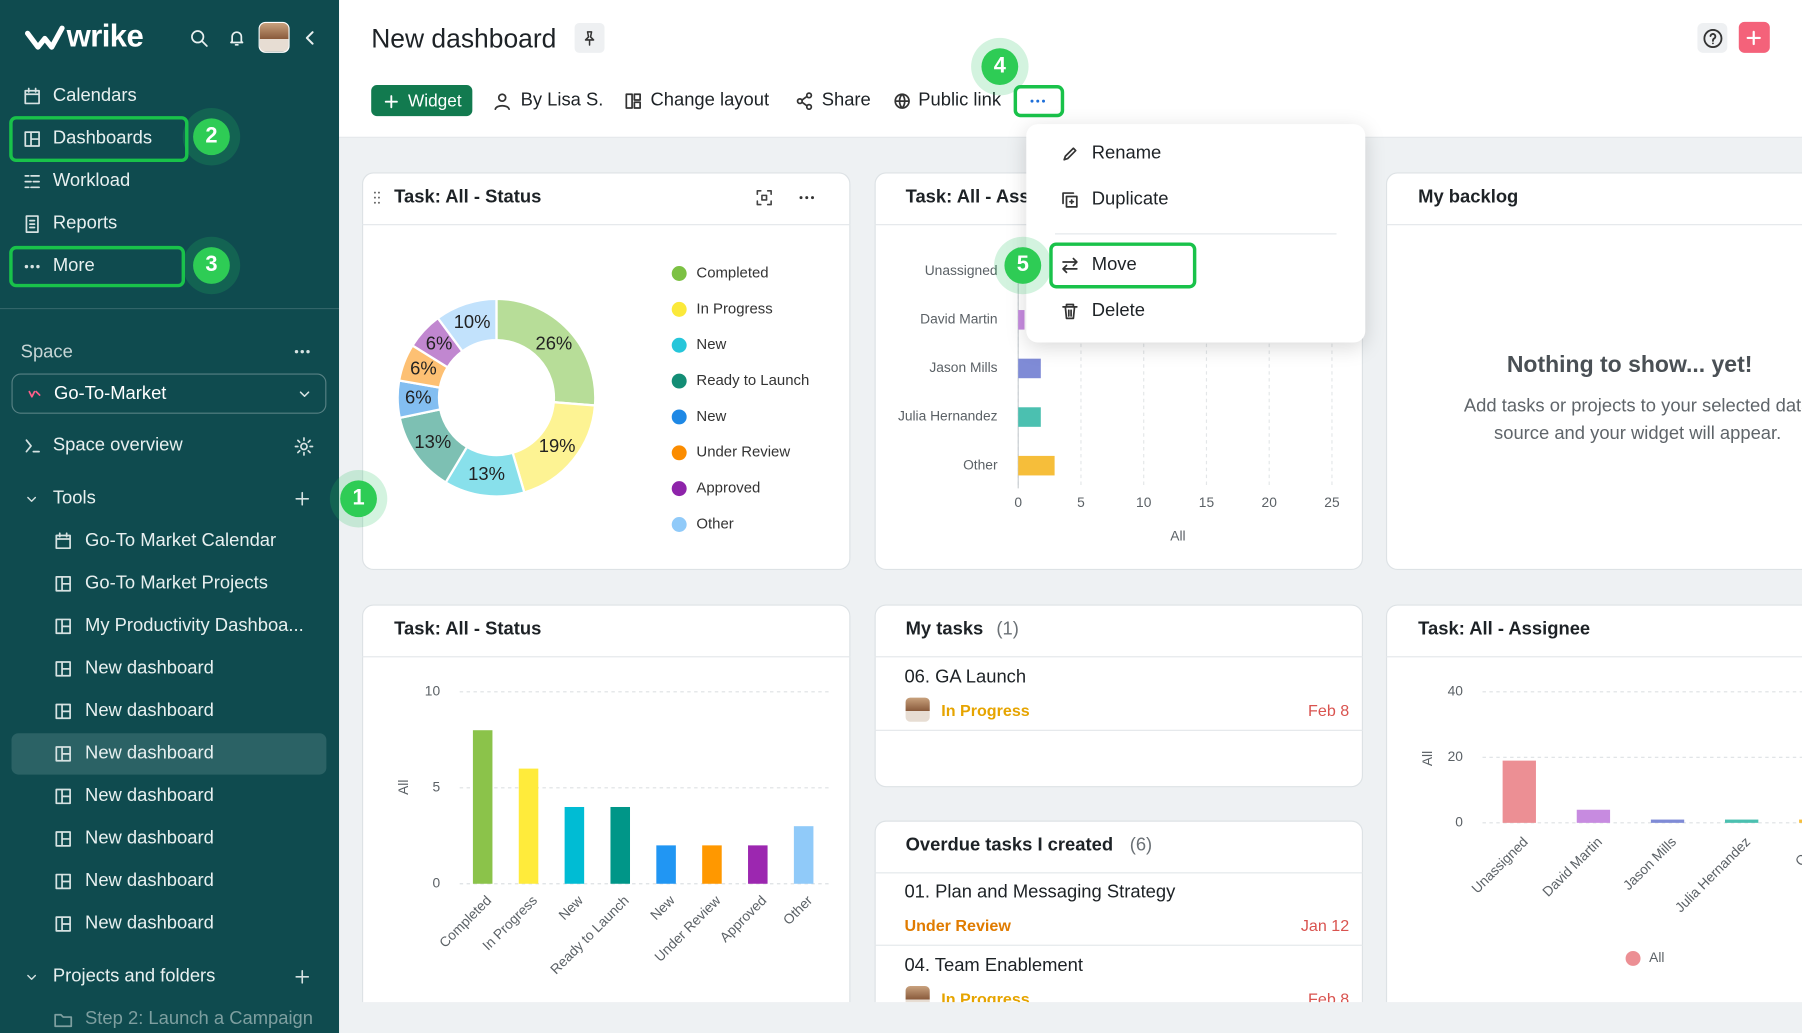 This screenshot has height=1033, width=1802. I want to click on nav-item: Calendars, so click(94, 96).